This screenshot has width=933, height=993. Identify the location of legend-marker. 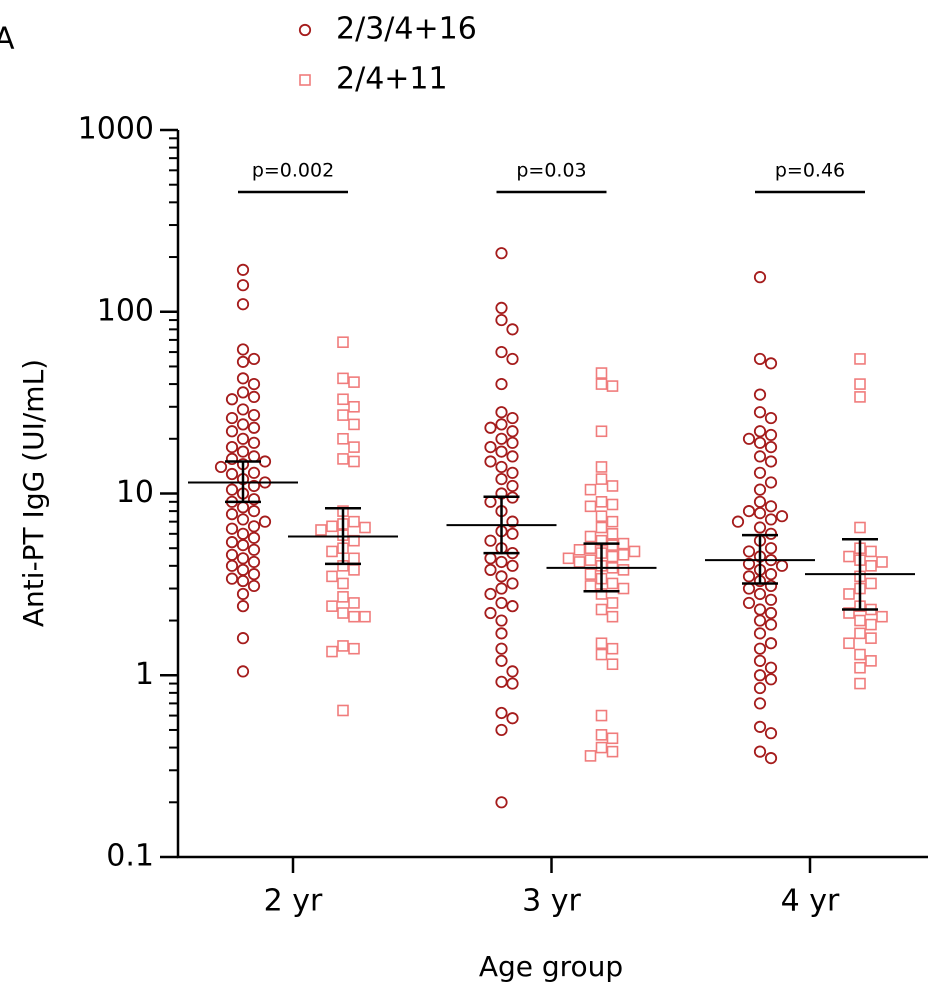
(305, 80).